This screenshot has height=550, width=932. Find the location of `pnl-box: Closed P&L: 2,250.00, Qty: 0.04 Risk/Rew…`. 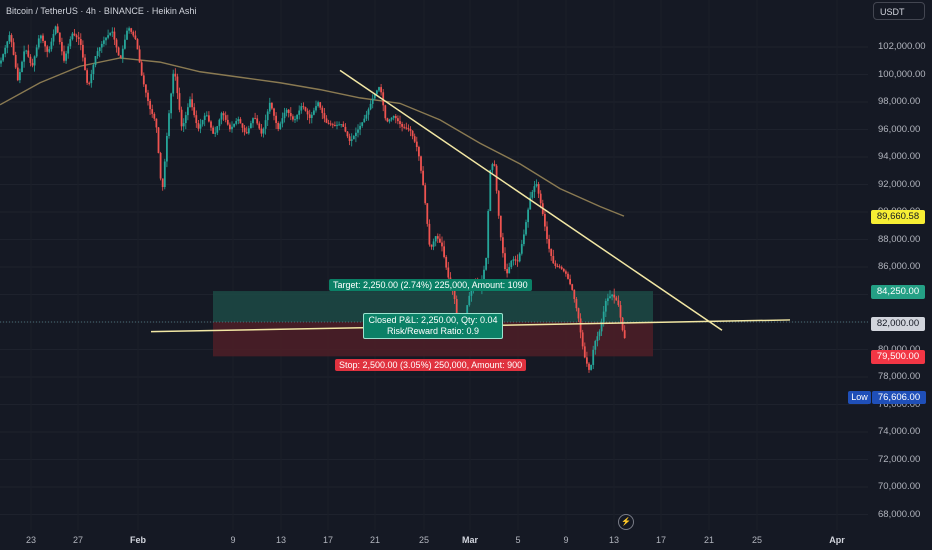

pnl-box: Closed P&L: 2,250.00, Qty: 0.04 Risk/Rew… is located at coordinates (433, 326).